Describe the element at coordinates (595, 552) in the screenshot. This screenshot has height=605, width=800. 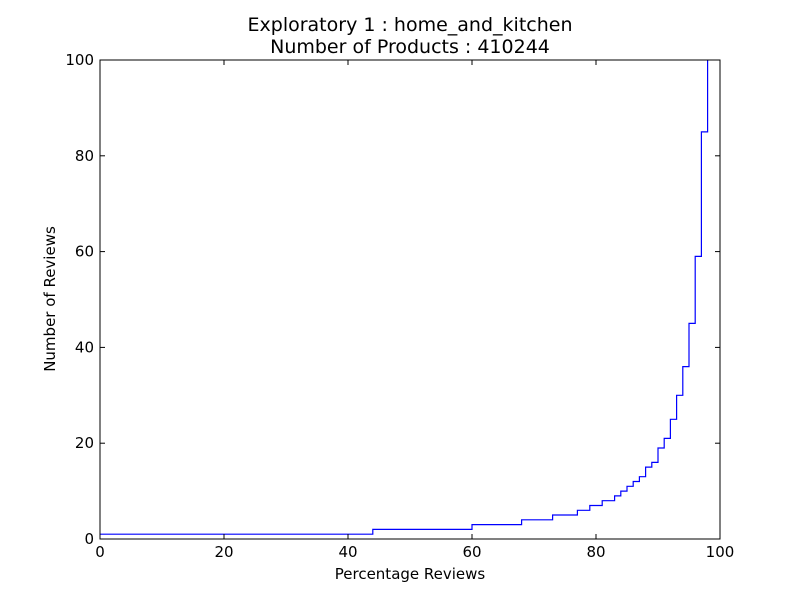
I see `x-tick-label: 80` at that location.